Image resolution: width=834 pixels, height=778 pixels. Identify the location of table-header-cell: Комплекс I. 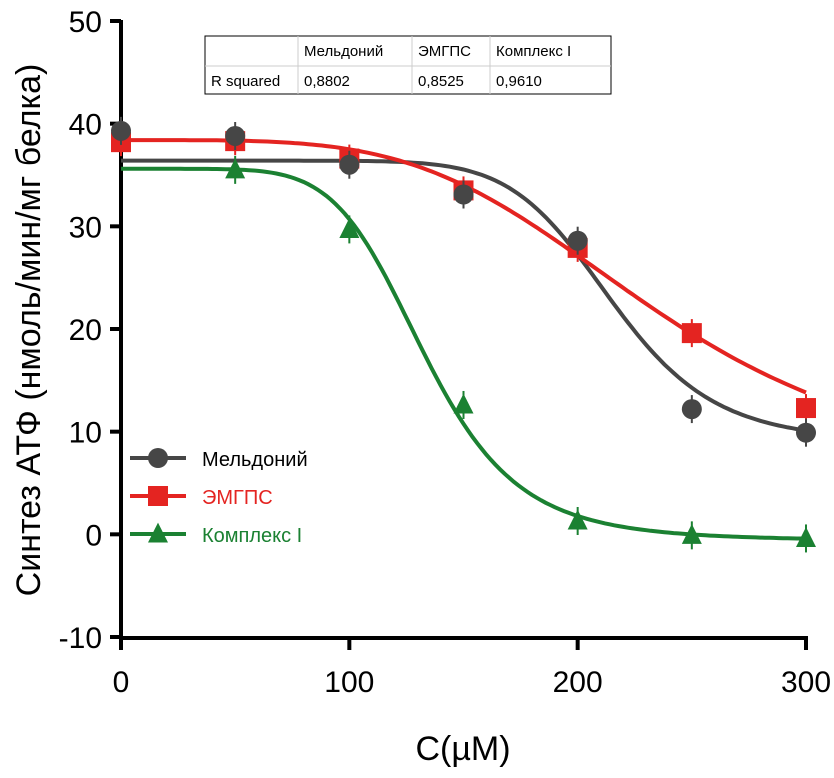
(533, 51).